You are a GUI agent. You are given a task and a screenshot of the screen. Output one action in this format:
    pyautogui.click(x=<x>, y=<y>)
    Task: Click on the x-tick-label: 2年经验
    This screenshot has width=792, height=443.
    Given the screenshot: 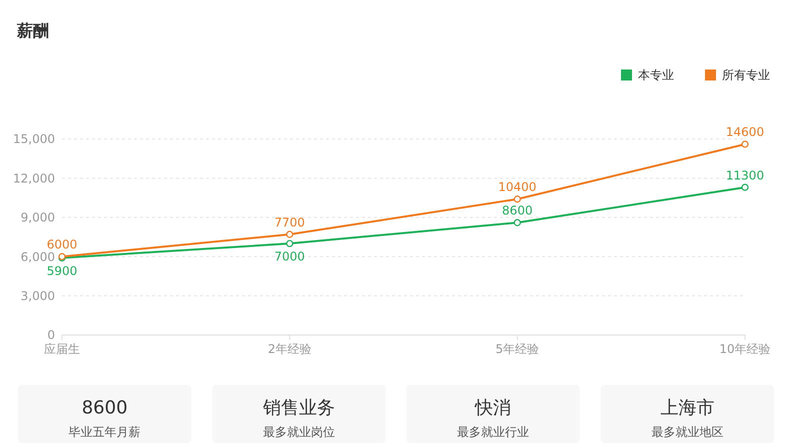 What is the action you would take?
    pyautogui.click(x=290, y=349)
    